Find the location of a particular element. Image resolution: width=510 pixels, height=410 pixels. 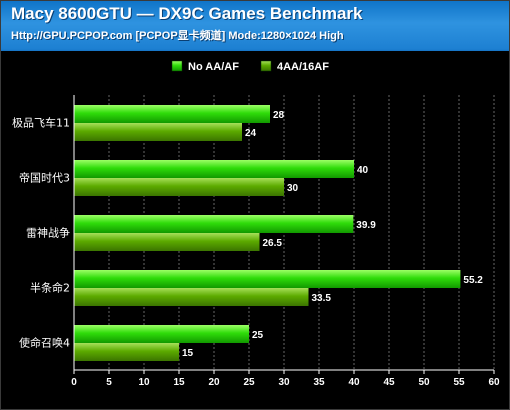

data-label-2-3: 26.5 is located at coordinates (273, 243).